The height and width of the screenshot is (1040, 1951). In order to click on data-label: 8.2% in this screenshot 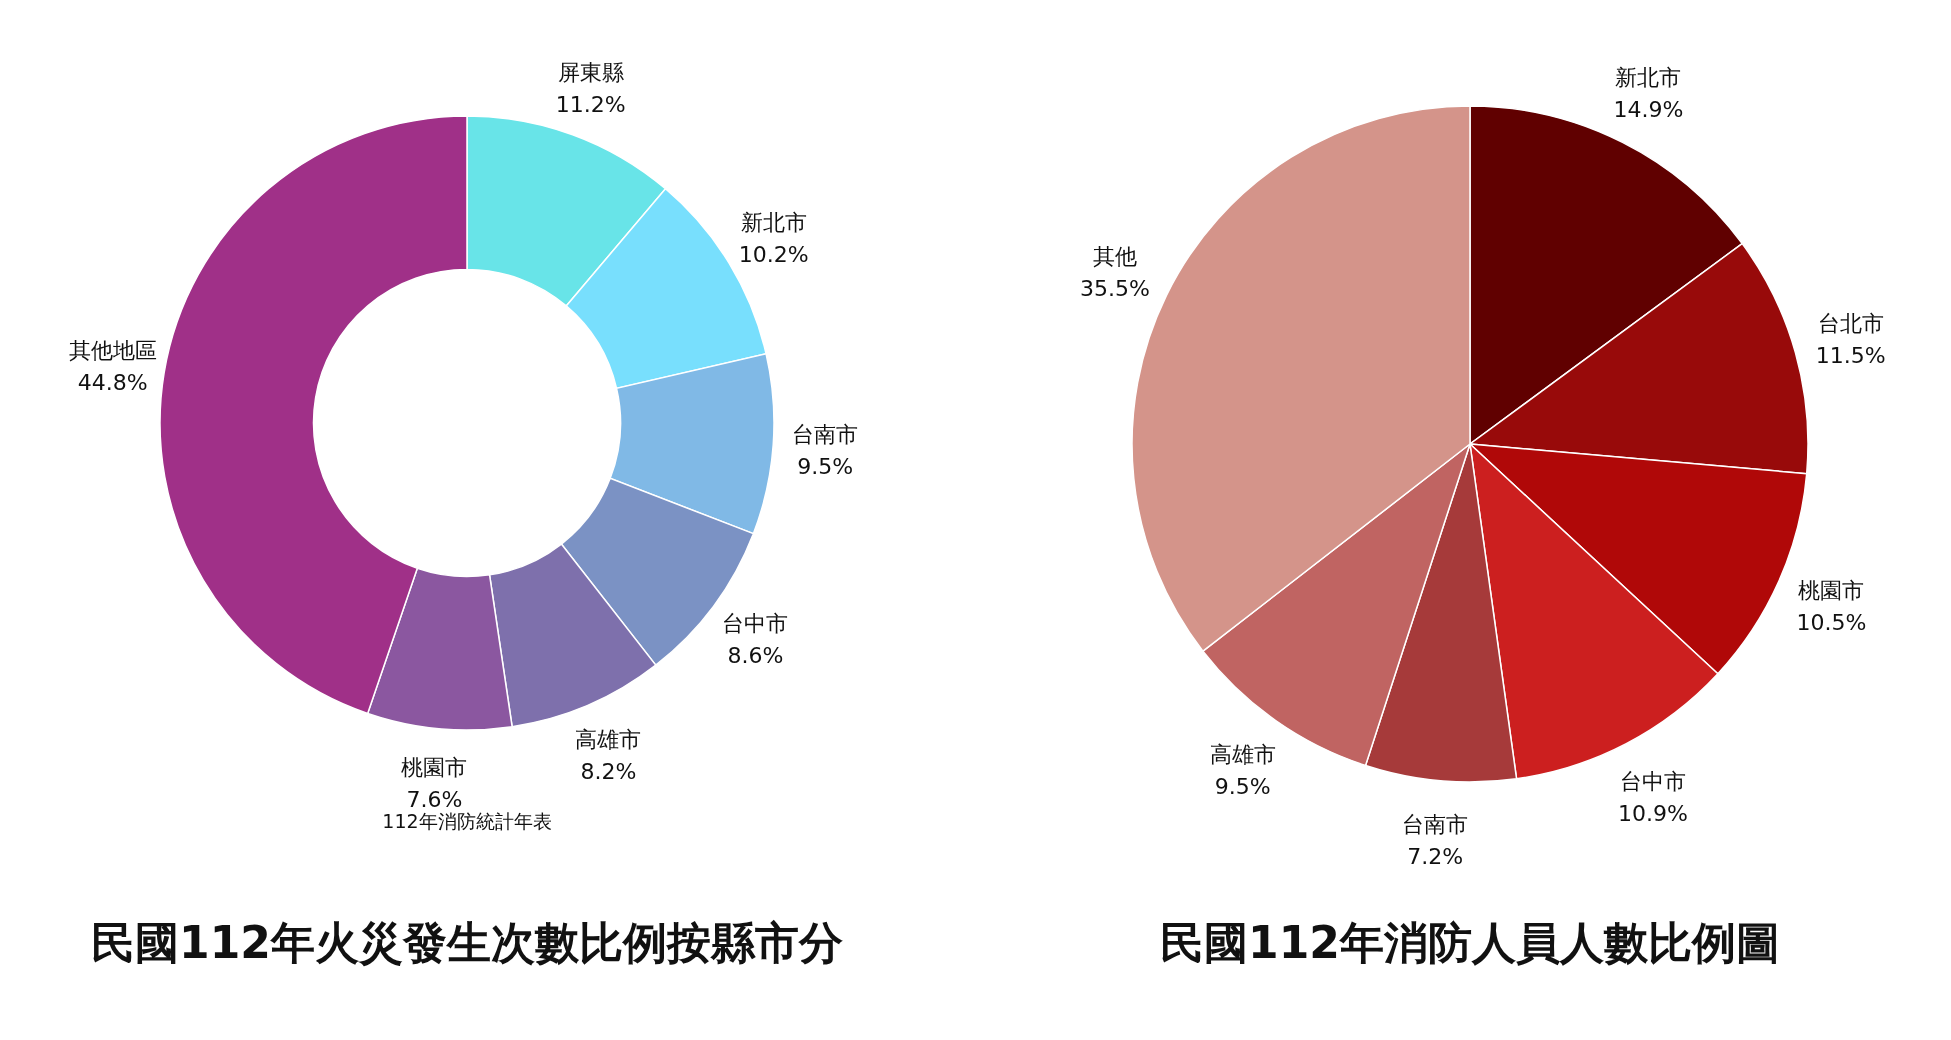, I will do `click(608, 772)`.